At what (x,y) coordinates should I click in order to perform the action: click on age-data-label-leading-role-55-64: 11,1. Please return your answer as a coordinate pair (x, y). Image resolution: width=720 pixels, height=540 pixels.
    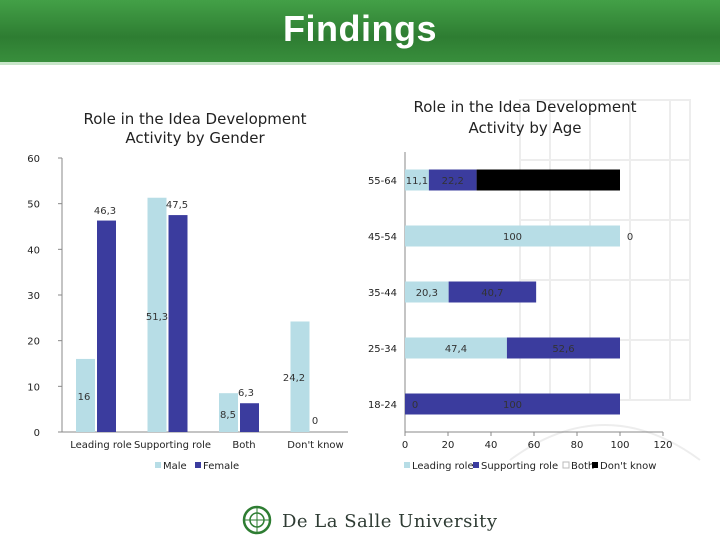
    Looking at the image, I should click on (417, 181).